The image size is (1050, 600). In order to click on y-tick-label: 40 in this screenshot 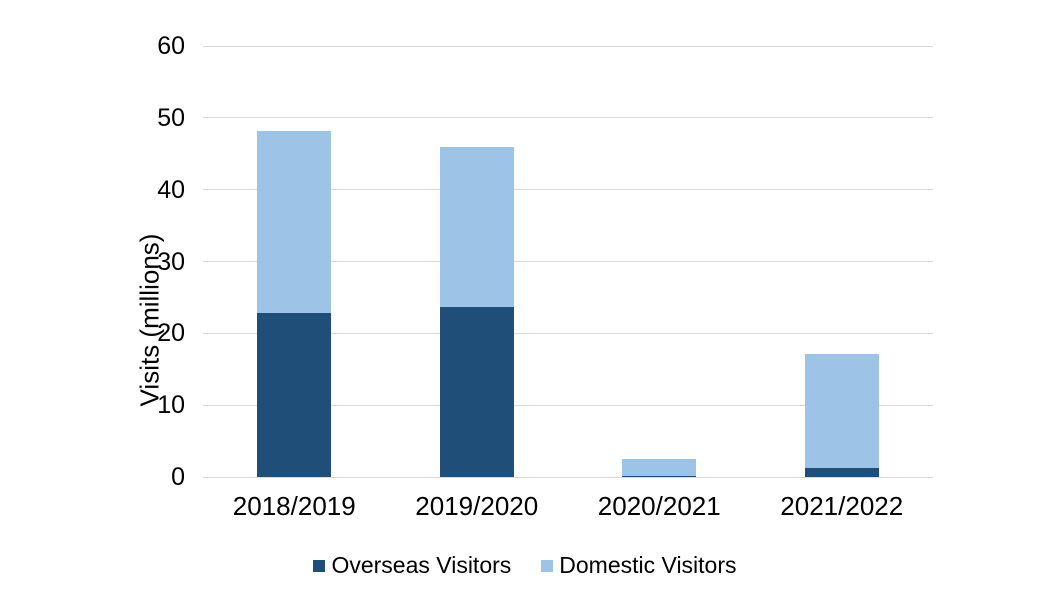, I will do `click(171, 189)`.